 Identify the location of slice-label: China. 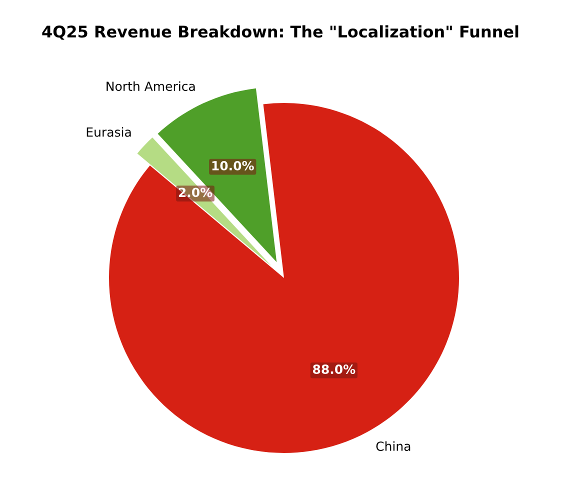
(393, 446).